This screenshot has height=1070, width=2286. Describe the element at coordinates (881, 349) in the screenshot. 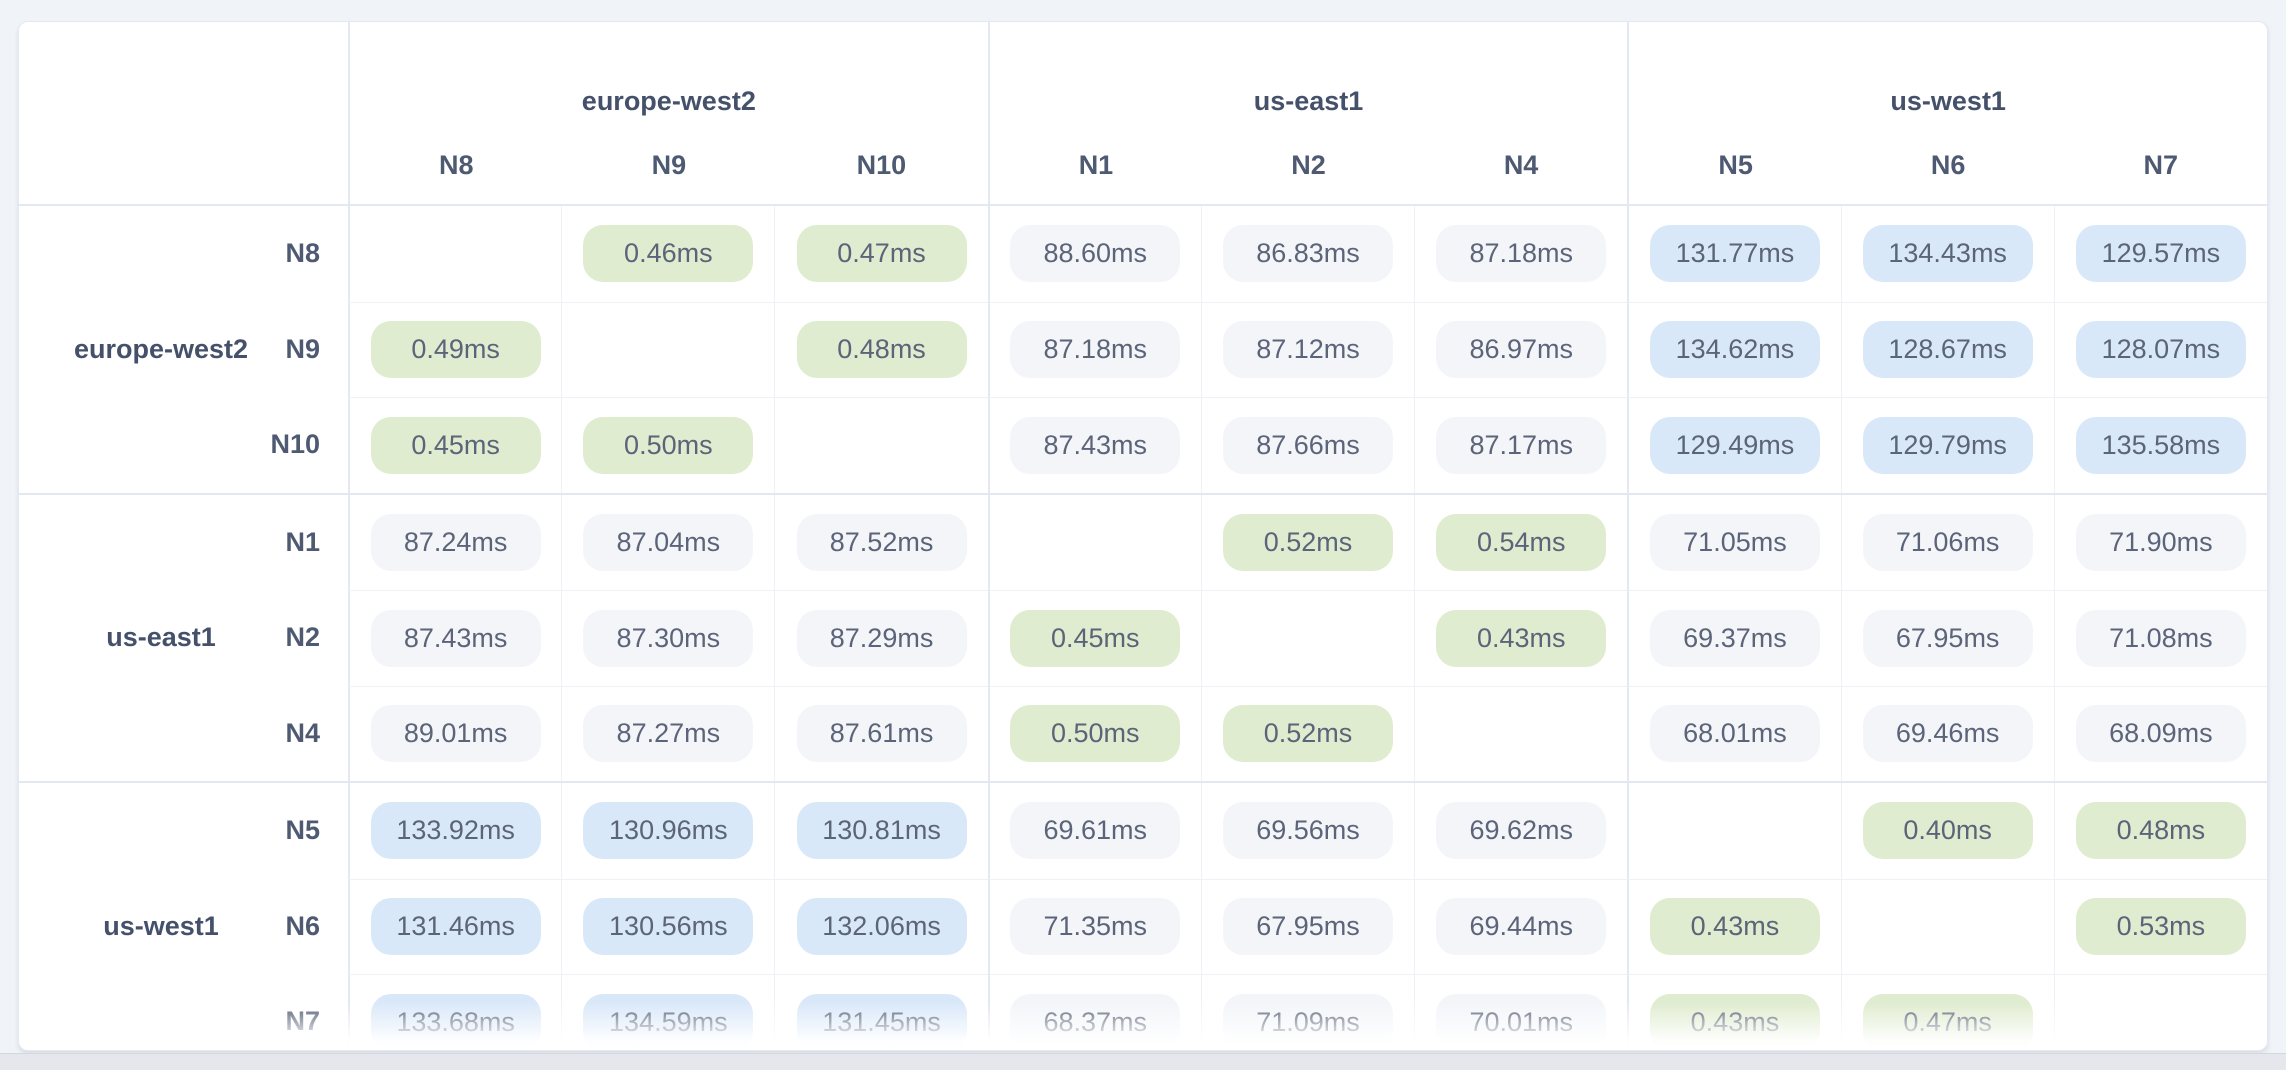

I see `cell-N9-N10: 0.48ms` at that location.